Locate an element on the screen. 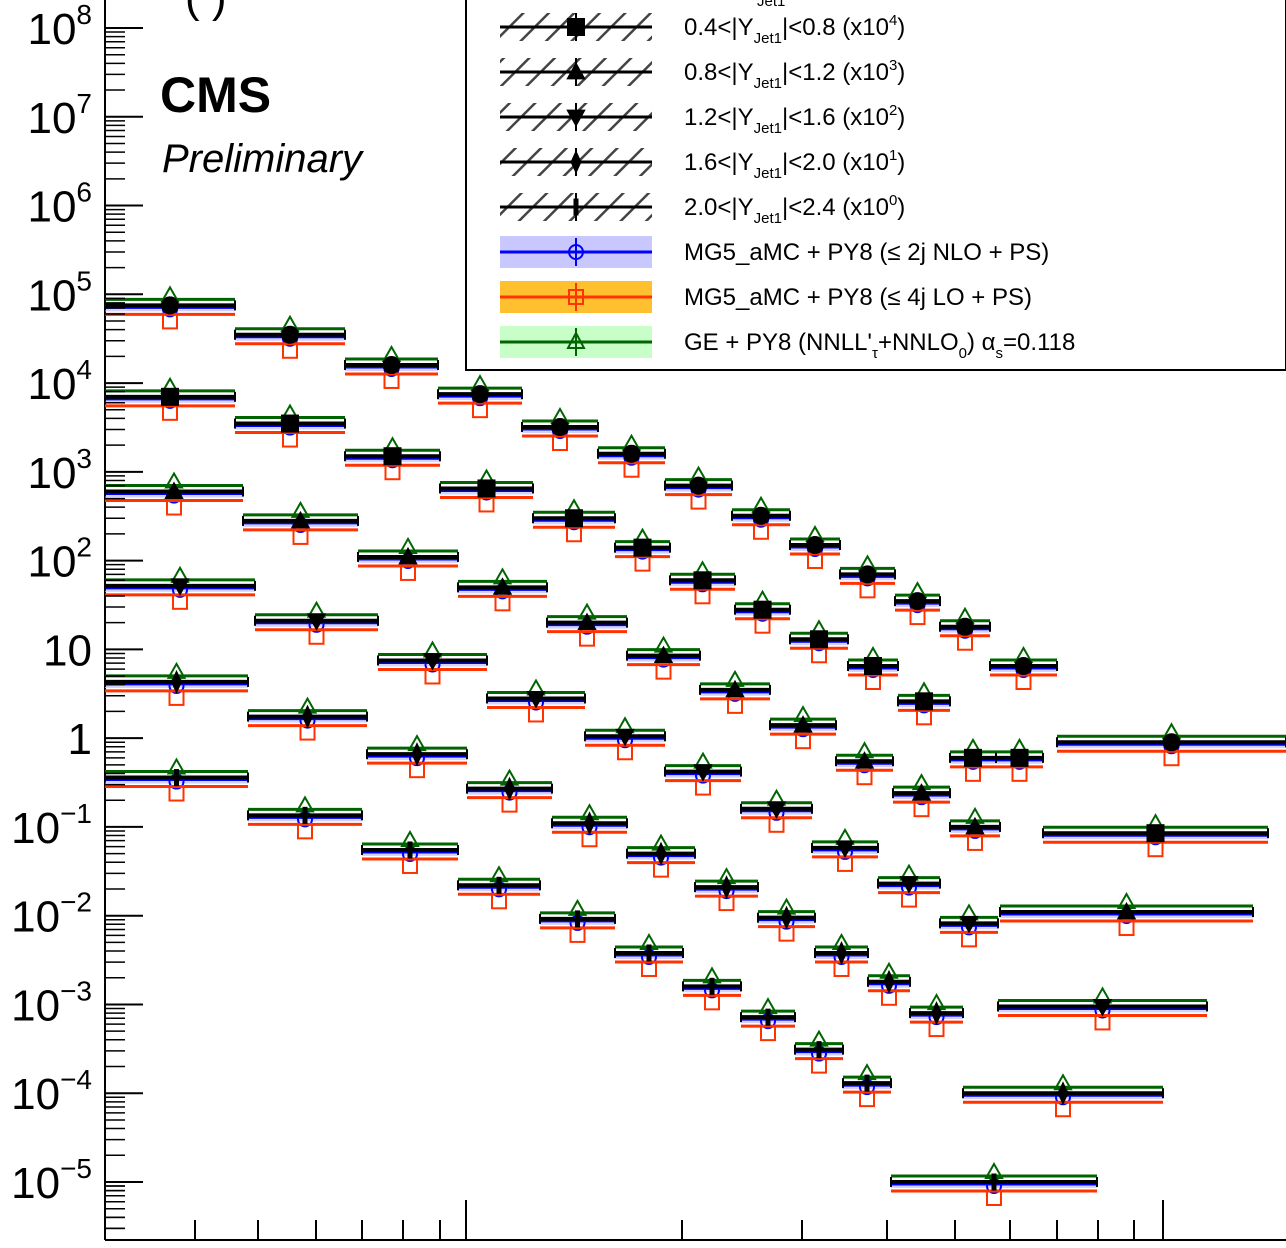 This screenshot has height=1248, width=1286. y-tick-label: 10⁻⁴ is located at coordinates (51, 1091).